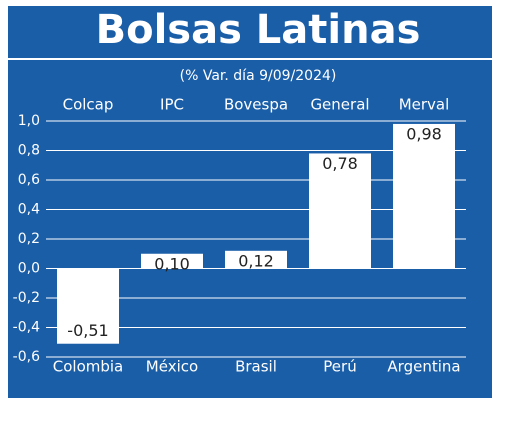  I want to click on x-tick-label: Argentina, so click(423, 367).